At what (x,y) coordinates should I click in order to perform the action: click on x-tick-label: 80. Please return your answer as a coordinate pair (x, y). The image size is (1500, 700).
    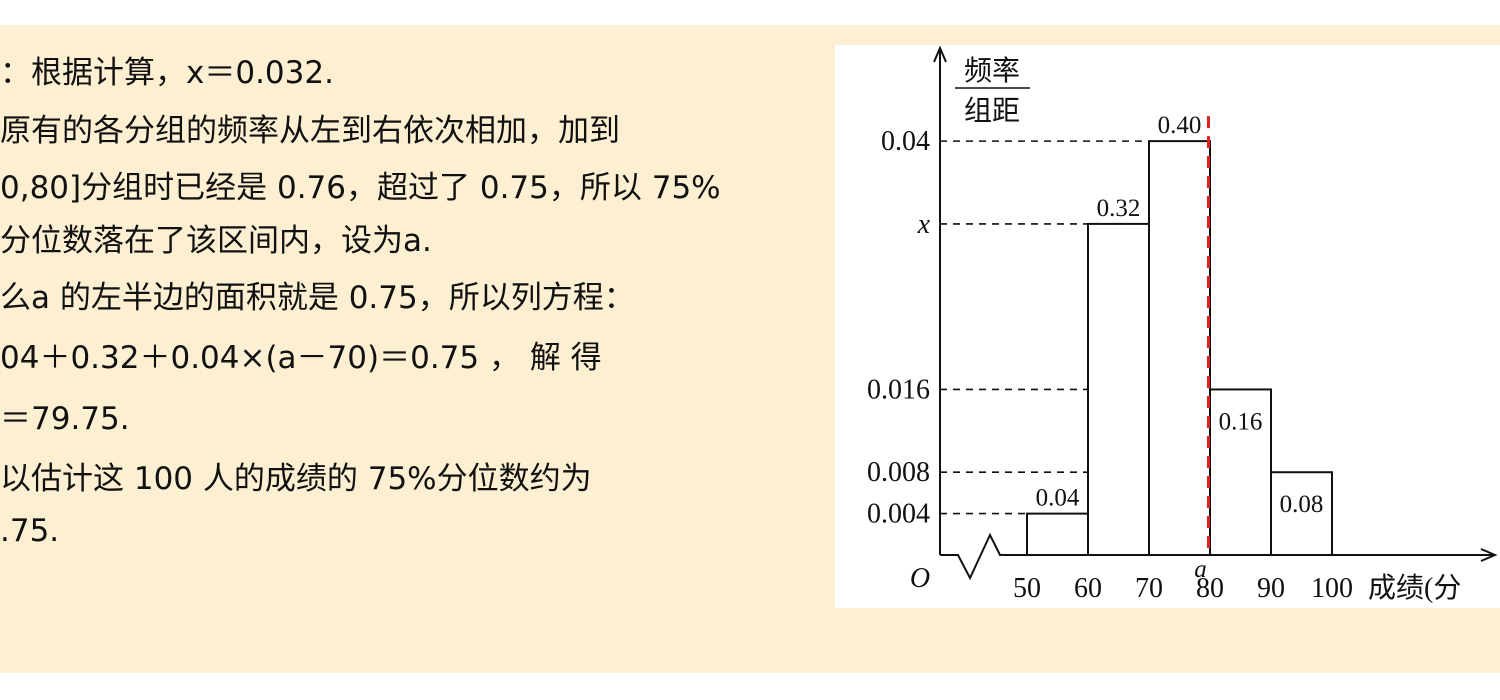
    Looking at the image, I should click on (1210, 588).